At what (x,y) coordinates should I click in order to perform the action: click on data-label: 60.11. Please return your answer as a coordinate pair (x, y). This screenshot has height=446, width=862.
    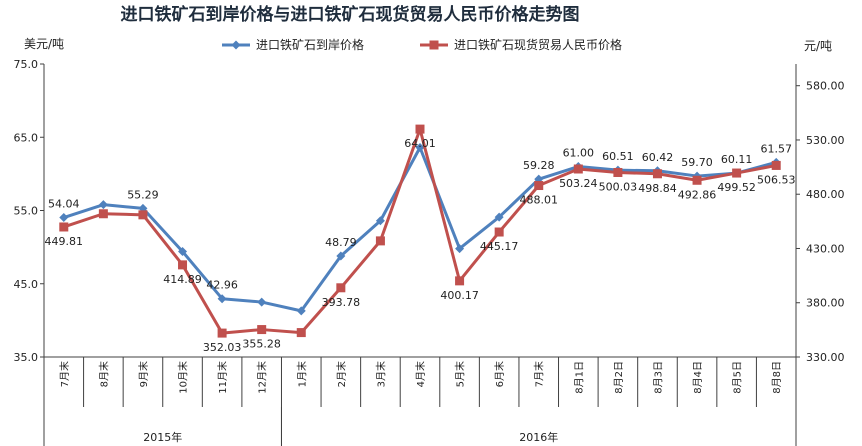
    Looking at the image, I should click on (737, 159).